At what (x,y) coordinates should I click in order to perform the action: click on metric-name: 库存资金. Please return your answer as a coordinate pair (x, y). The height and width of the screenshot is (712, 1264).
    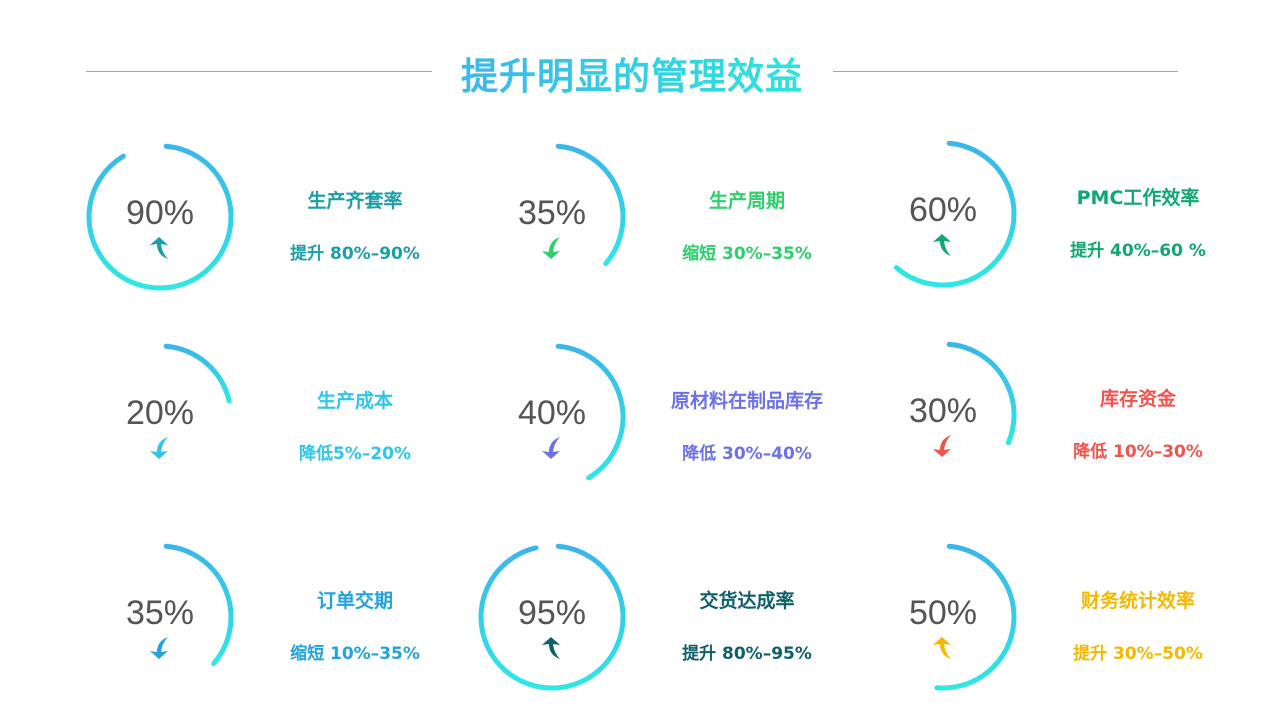
    Looking at the image, I should click on (1137, 399).